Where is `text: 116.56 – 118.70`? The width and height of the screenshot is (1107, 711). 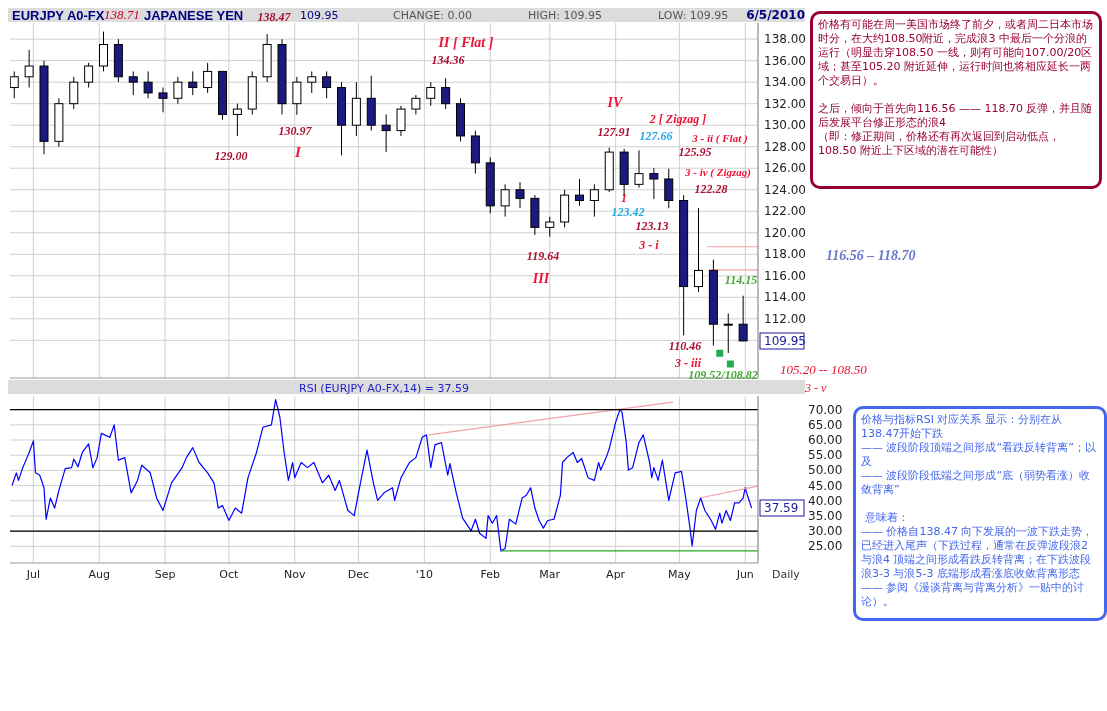 text: 116.56 – 118.70 is located at coordinates (871, 255).